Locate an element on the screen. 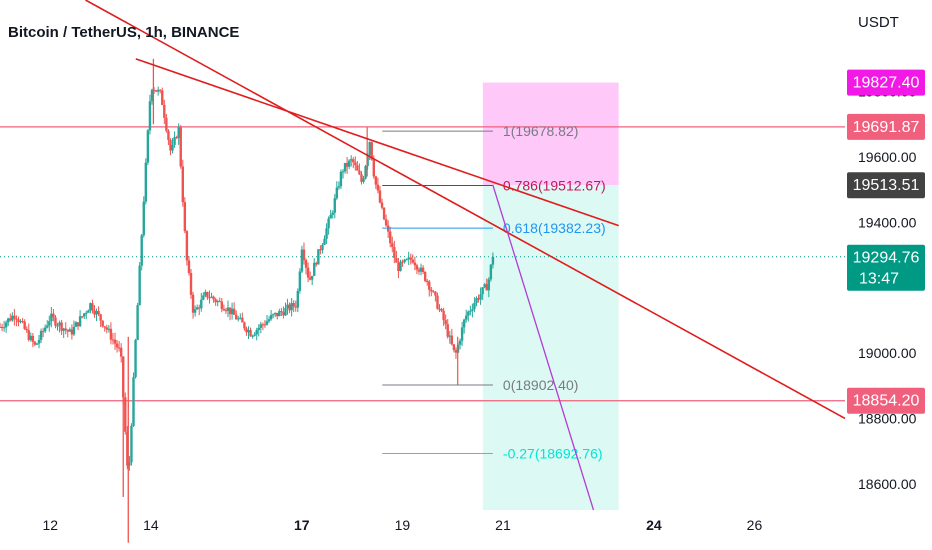 This screenshot has height=550, width=932. price-tick-label: 19400.00 is located at coordinates (887, 222).